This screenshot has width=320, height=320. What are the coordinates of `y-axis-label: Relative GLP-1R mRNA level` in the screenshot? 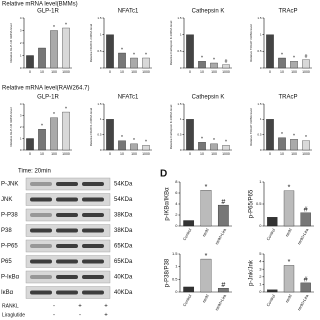 It's located at (11, 126).